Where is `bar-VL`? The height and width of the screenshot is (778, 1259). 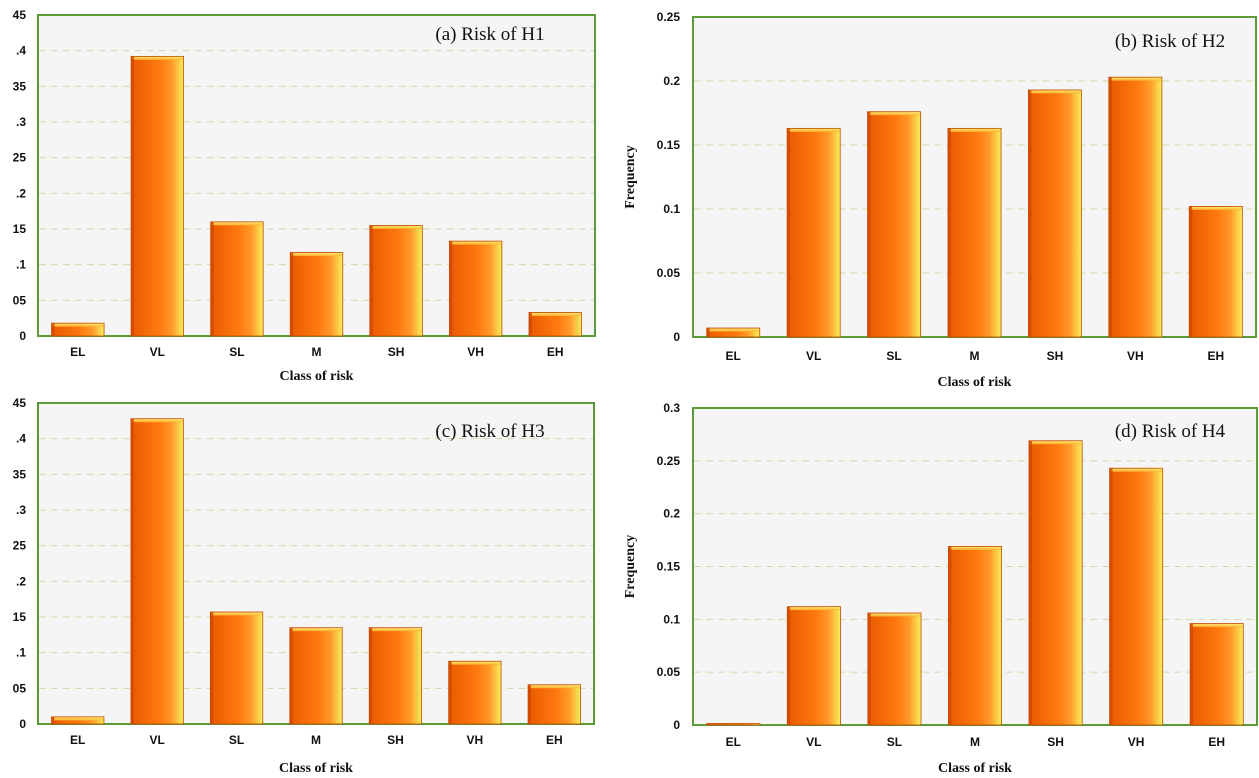
bar-VL is located at coordinates (813, 232).